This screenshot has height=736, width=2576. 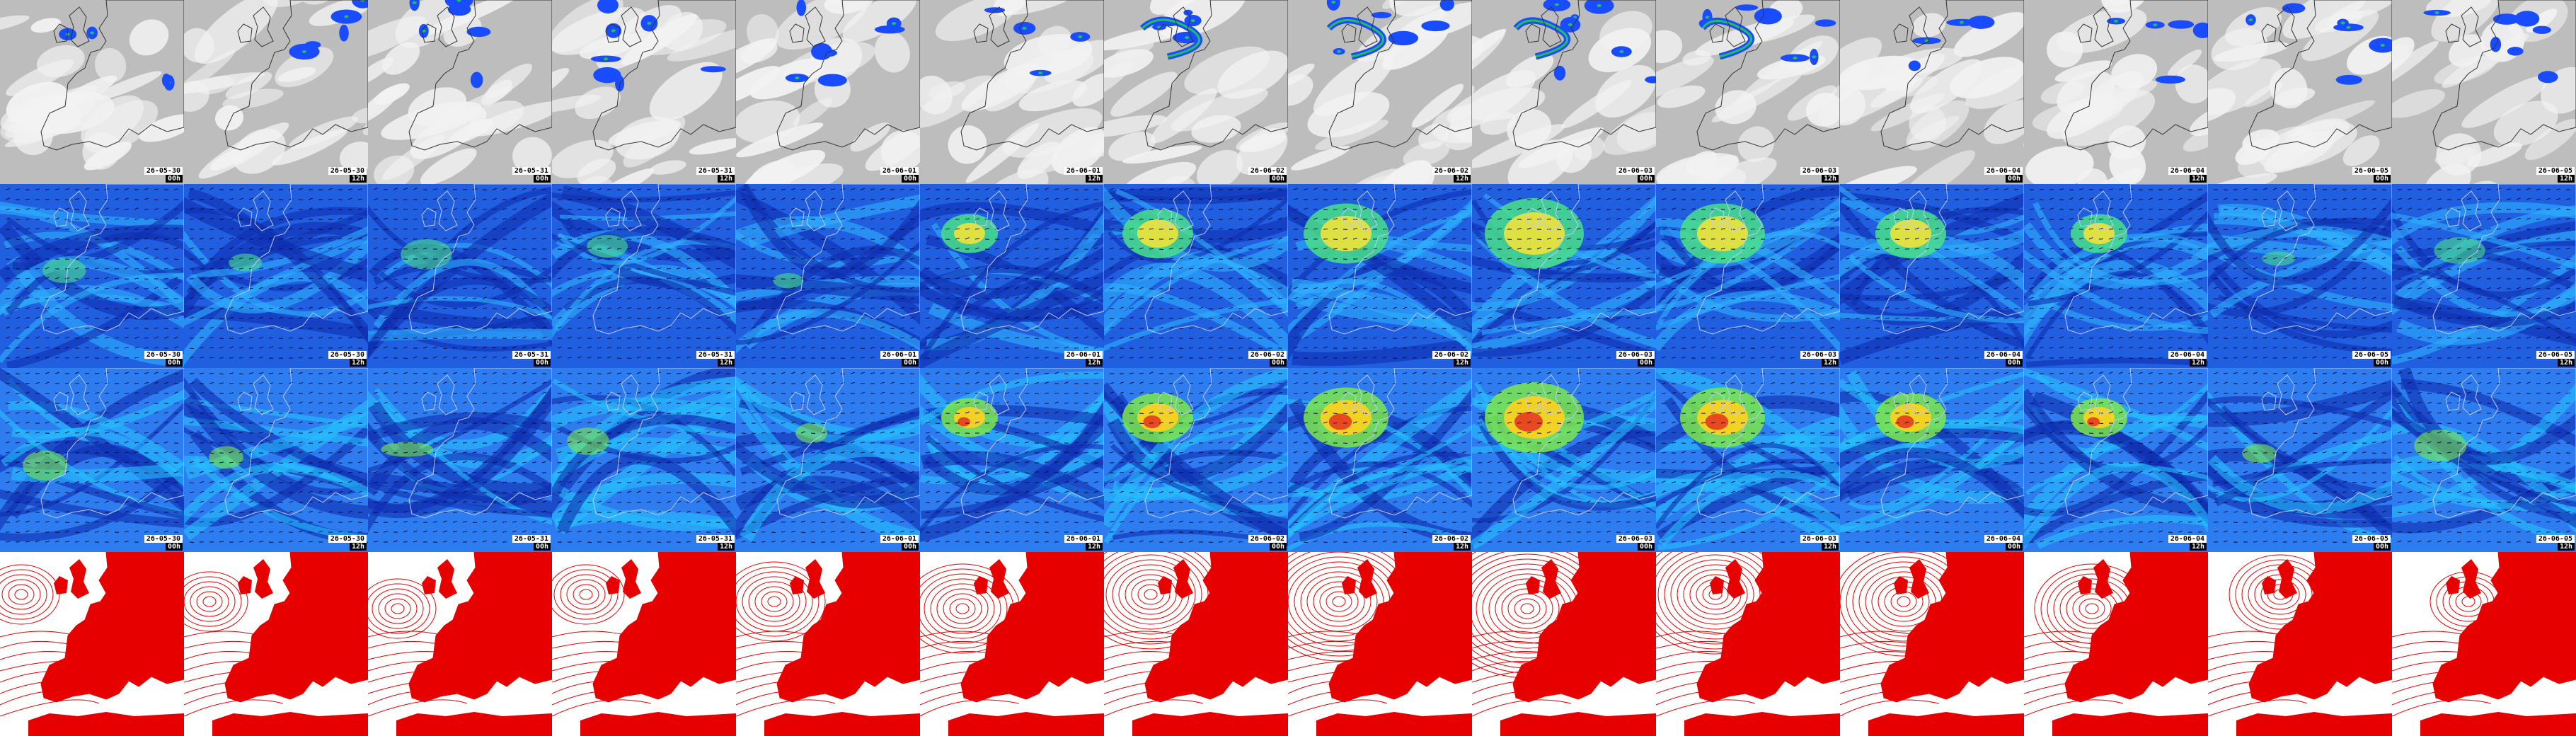 I want to click on map-tile-wind-low-0: 26-05-30 00h, so click(x=92, y=276).